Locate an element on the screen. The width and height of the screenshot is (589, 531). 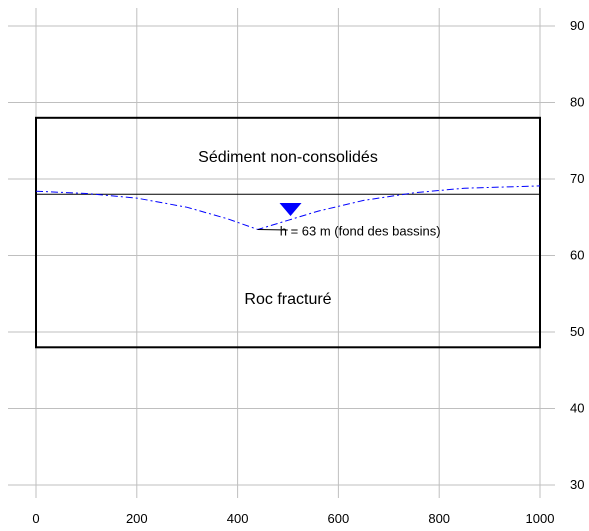
y-tick-label-40: 40 is located at coordinates (577, 408).